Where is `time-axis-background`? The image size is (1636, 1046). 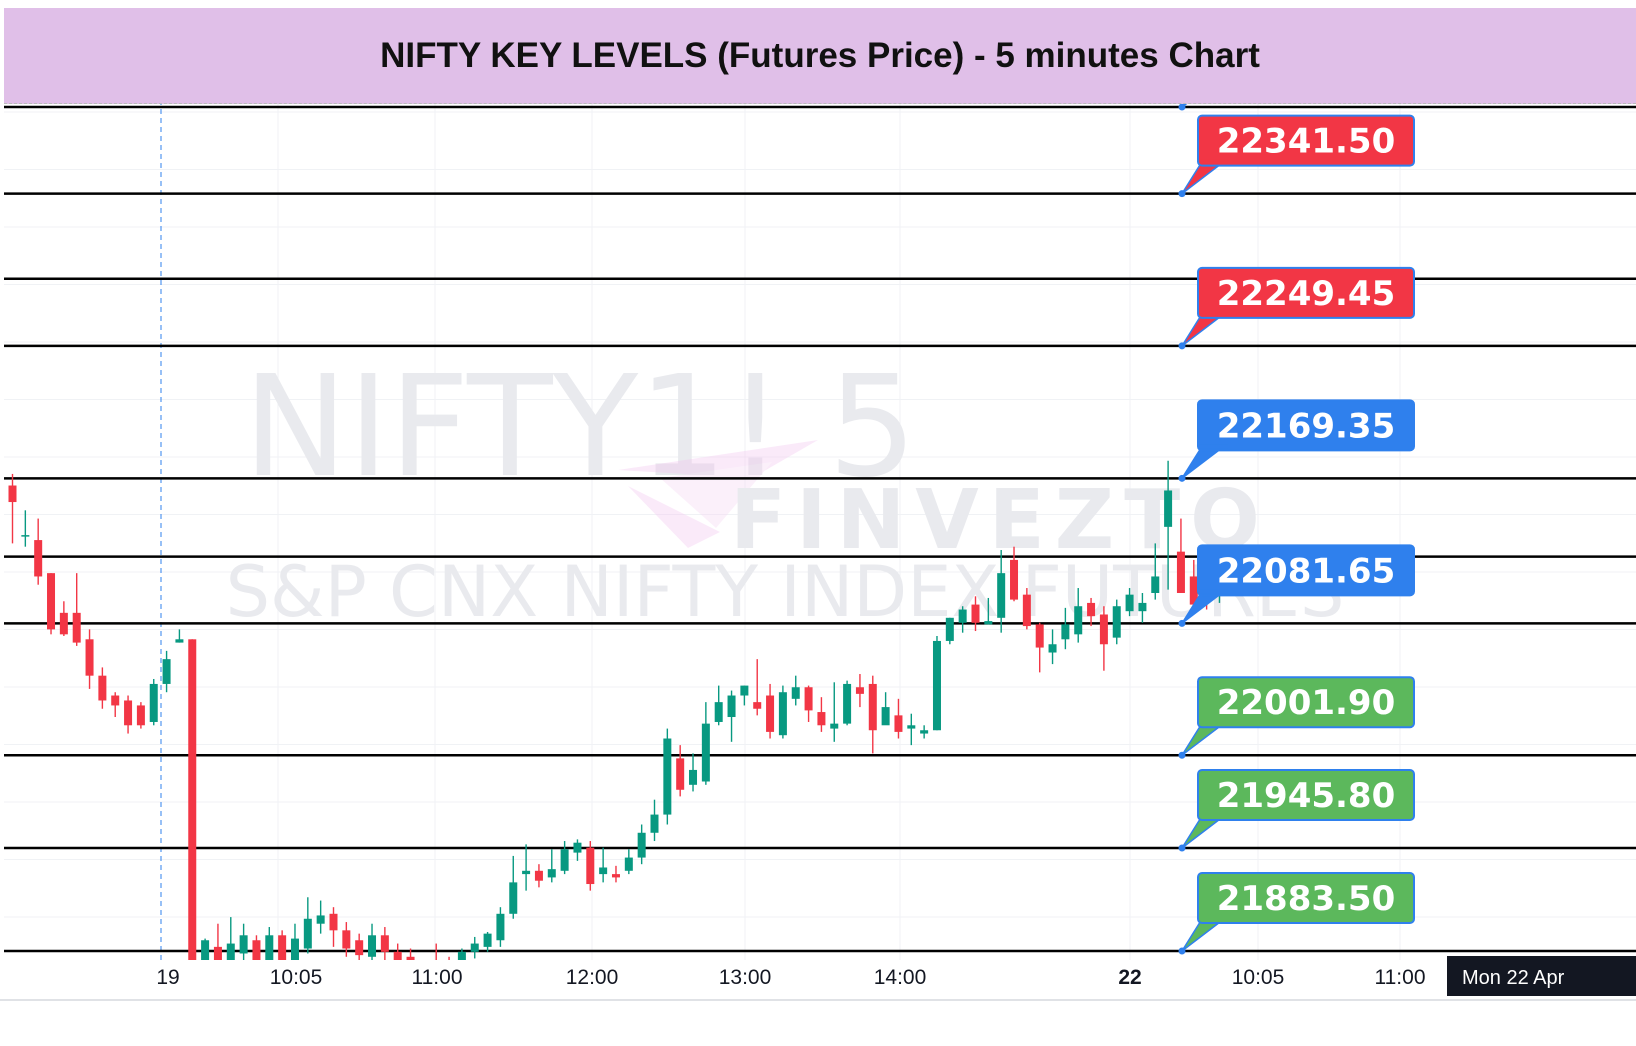
time-axis-background is located at coordinates (818, 980).